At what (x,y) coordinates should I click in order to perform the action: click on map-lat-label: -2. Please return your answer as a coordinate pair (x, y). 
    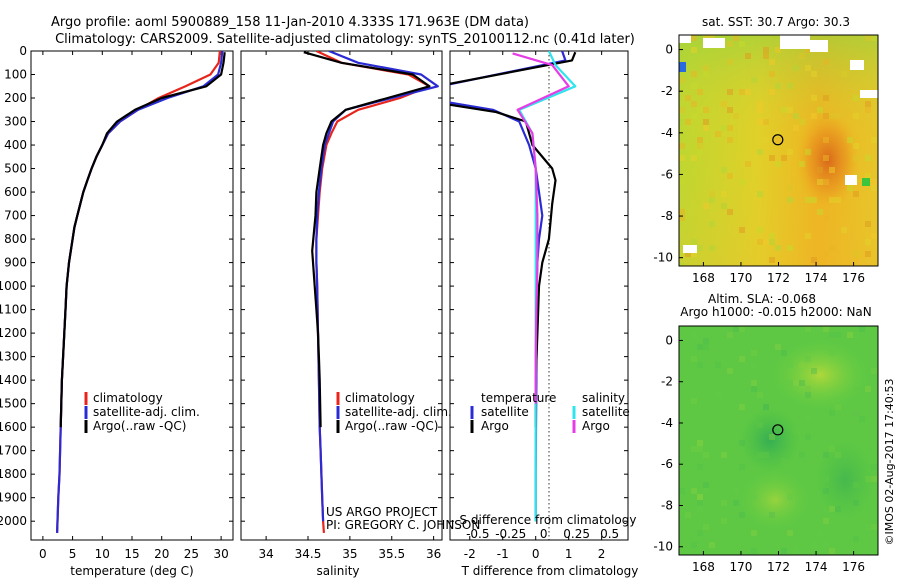
    Looking at the image, I should click on (667, 91).